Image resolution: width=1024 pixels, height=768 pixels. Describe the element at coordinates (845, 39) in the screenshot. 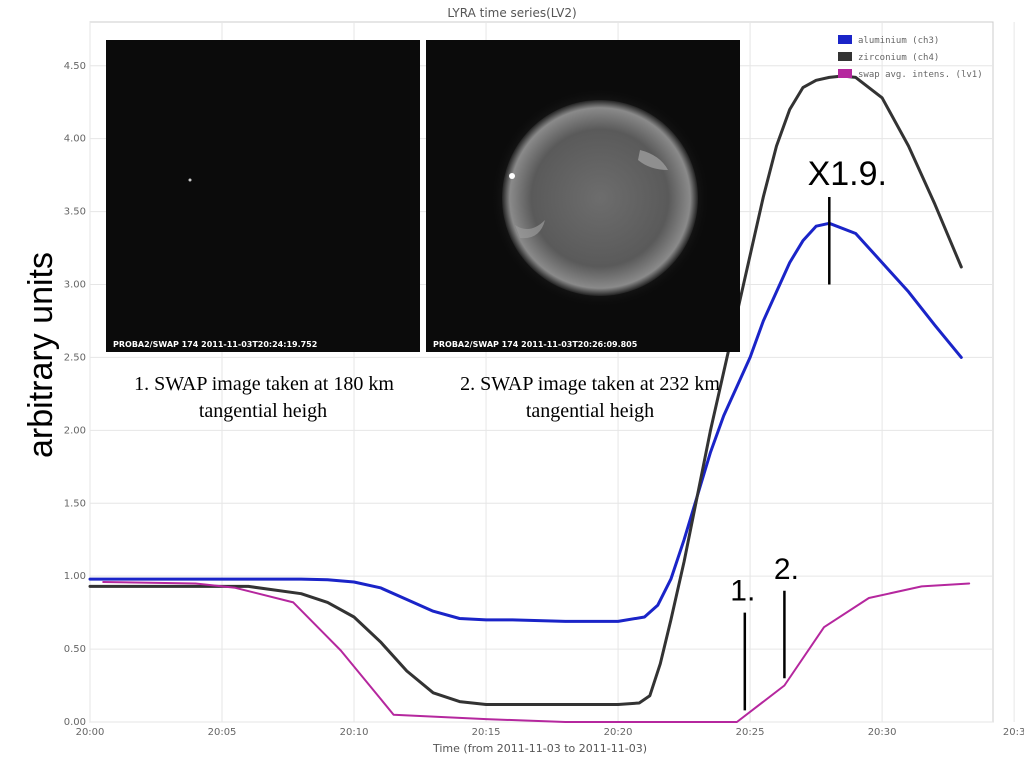

I see `legend-swatch-aluminium` at that location.